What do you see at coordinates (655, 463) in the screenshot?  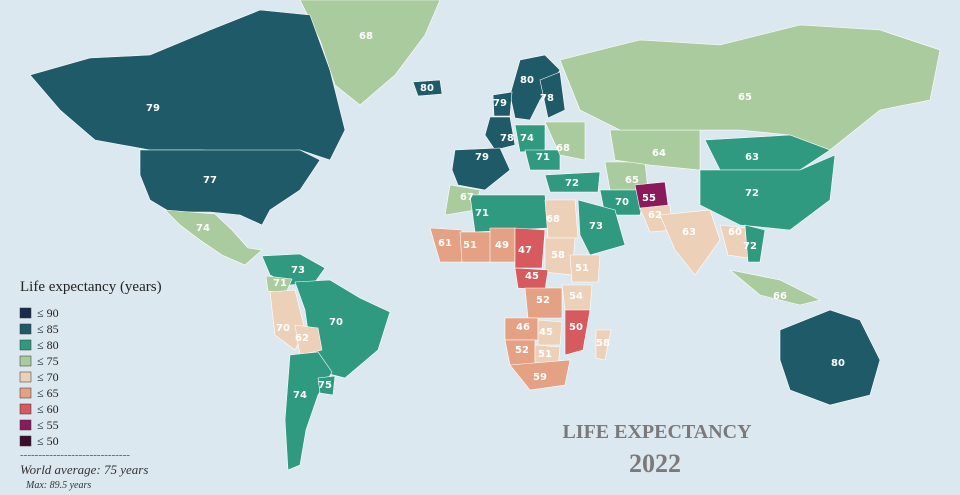 I see `map-year: 2022` at bounding box center [655, 463].